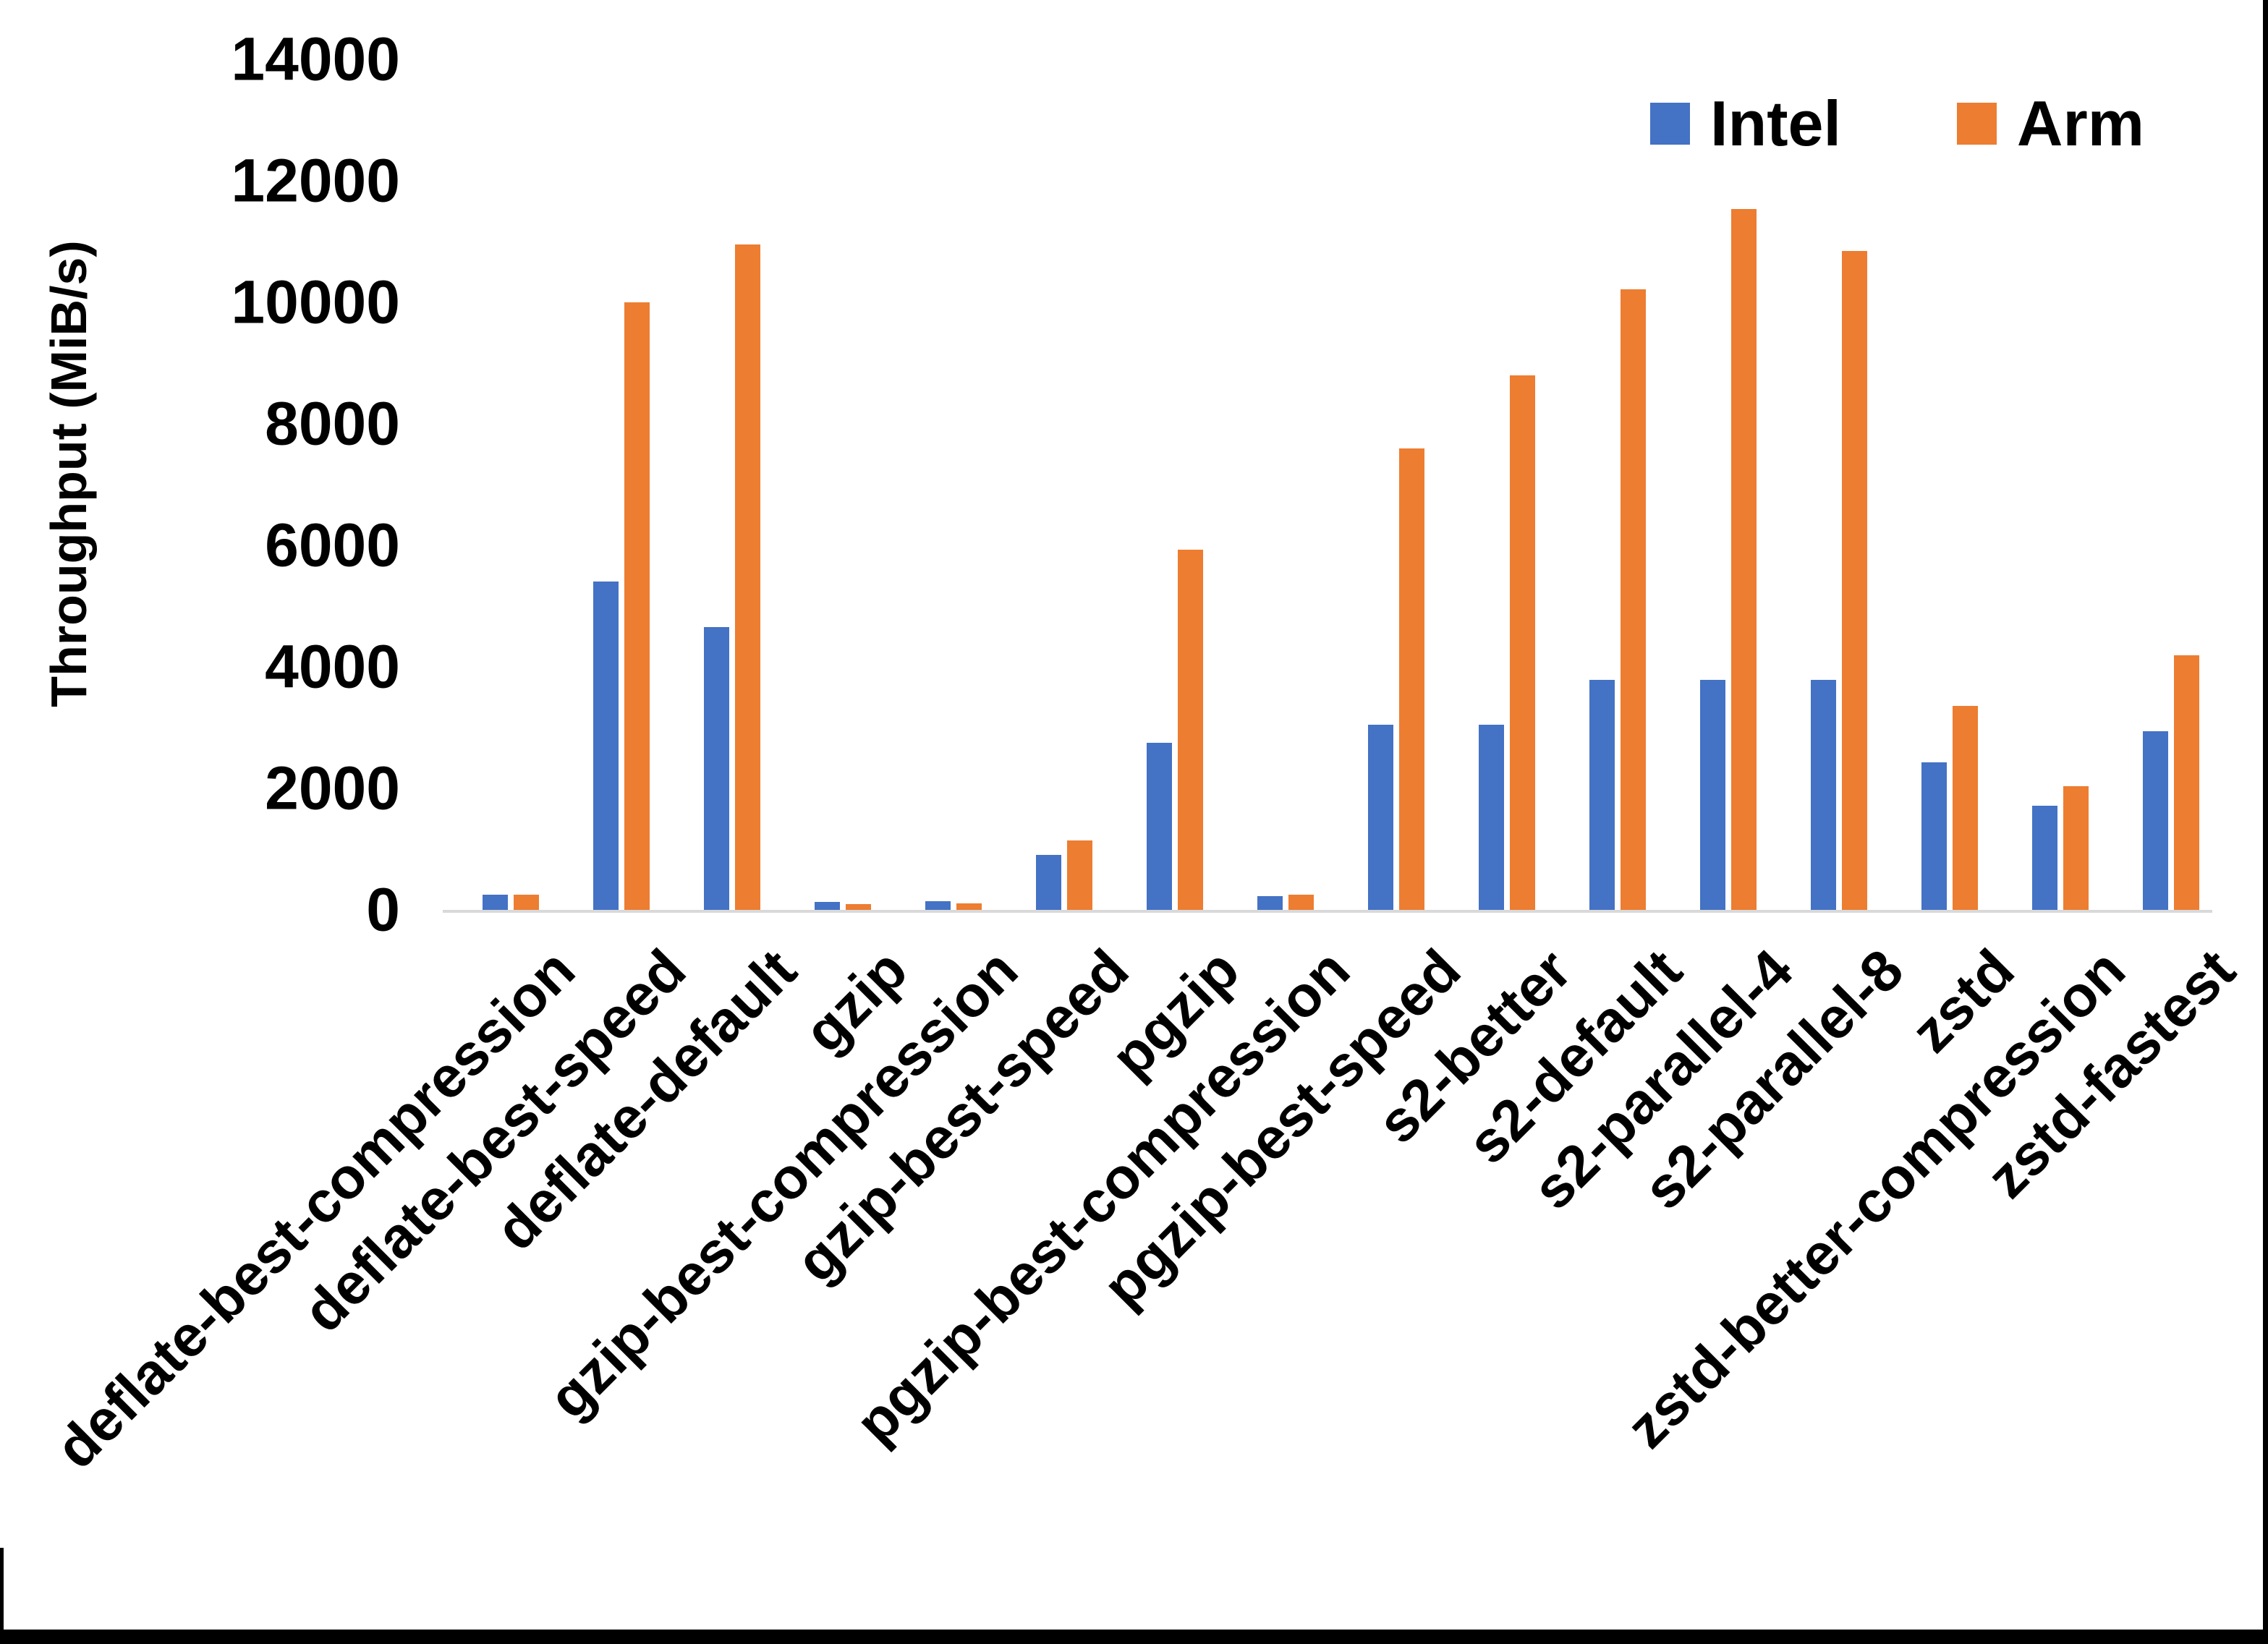  What do you see at coordinates (315, 180) in the screenshot?
I see `y-tick-label: 12000` at bounding box center [315, 180].